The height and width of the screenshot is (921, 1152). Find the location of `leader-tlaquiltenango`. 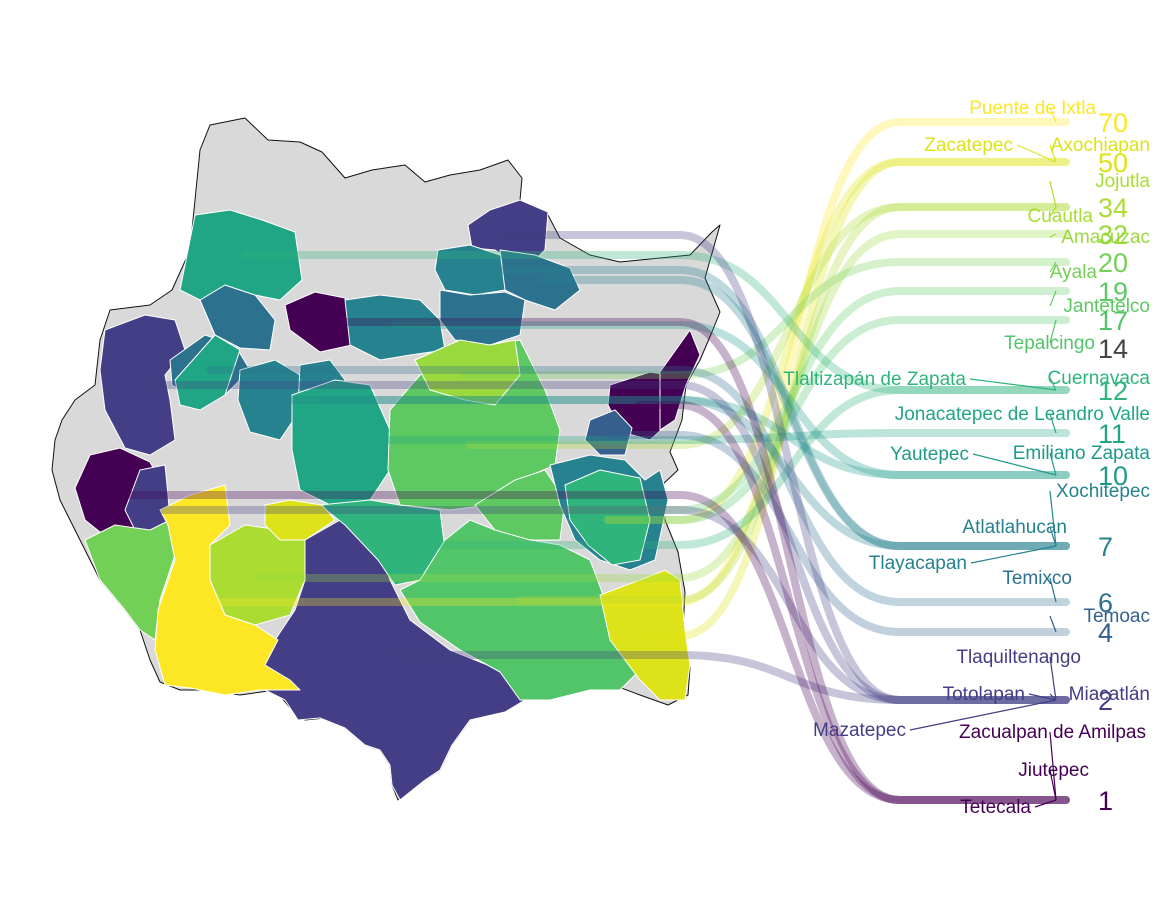

leader-tlaquiltenango is located at coordinates (1053, 678).